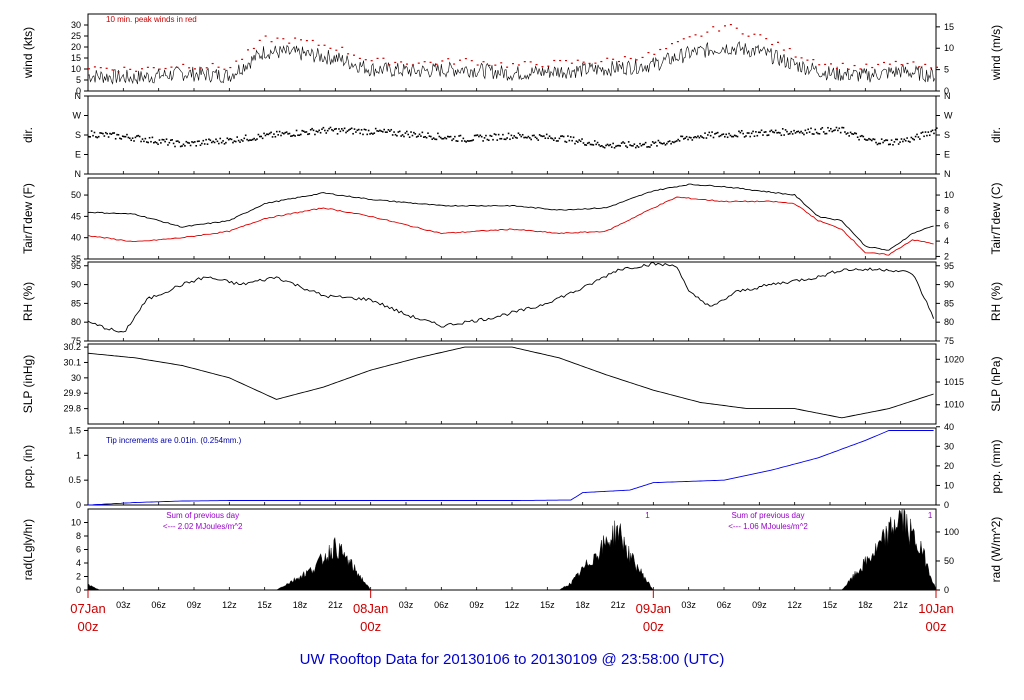  I want to click on x-hour-tick-label: 06z, so click(441, 605).